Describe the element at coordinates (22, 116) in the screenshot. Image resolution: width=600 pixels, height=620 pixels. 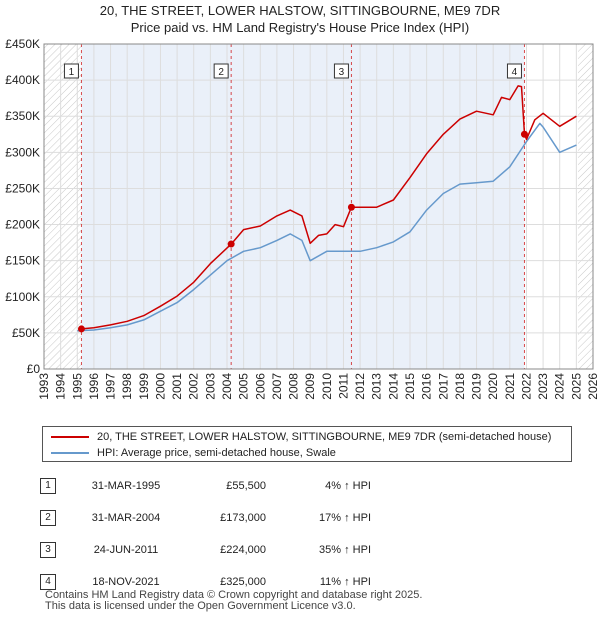
I see `y-tick-label: £350K` at that location.